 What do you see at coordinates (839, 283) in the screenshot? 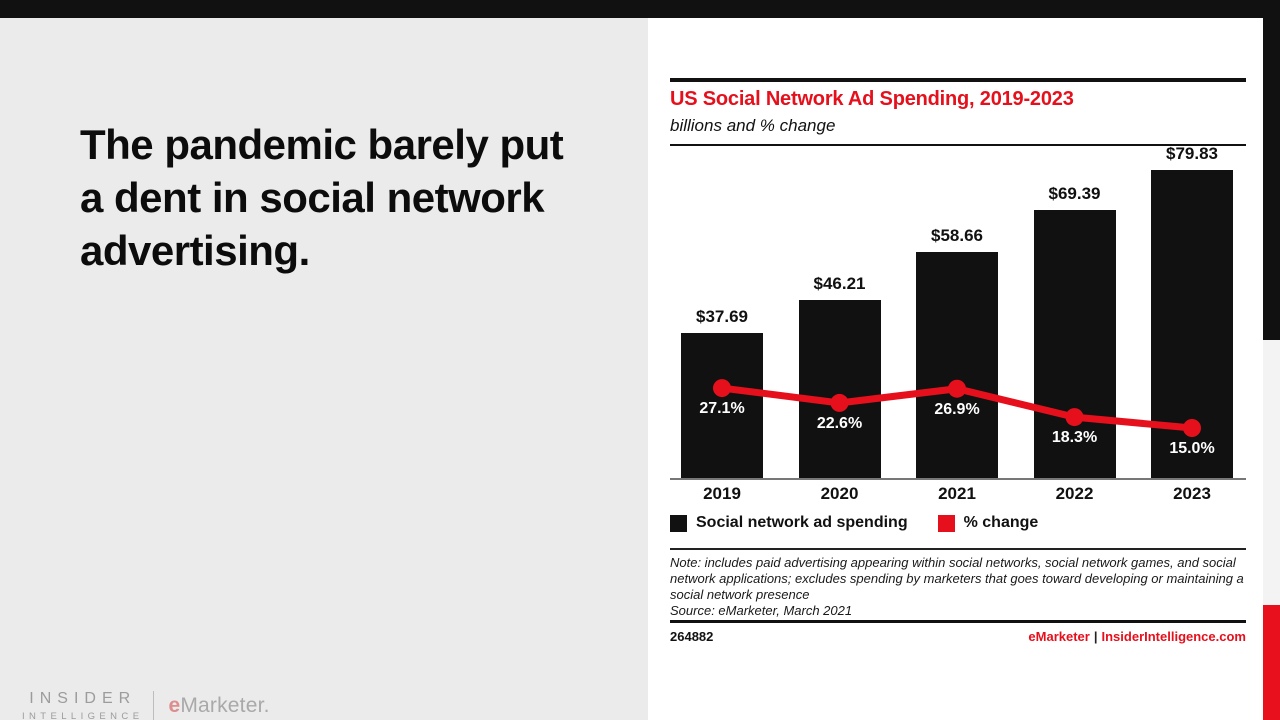
I see `bar-value-label-2020: $46.21` at bounding box center [839, 283].